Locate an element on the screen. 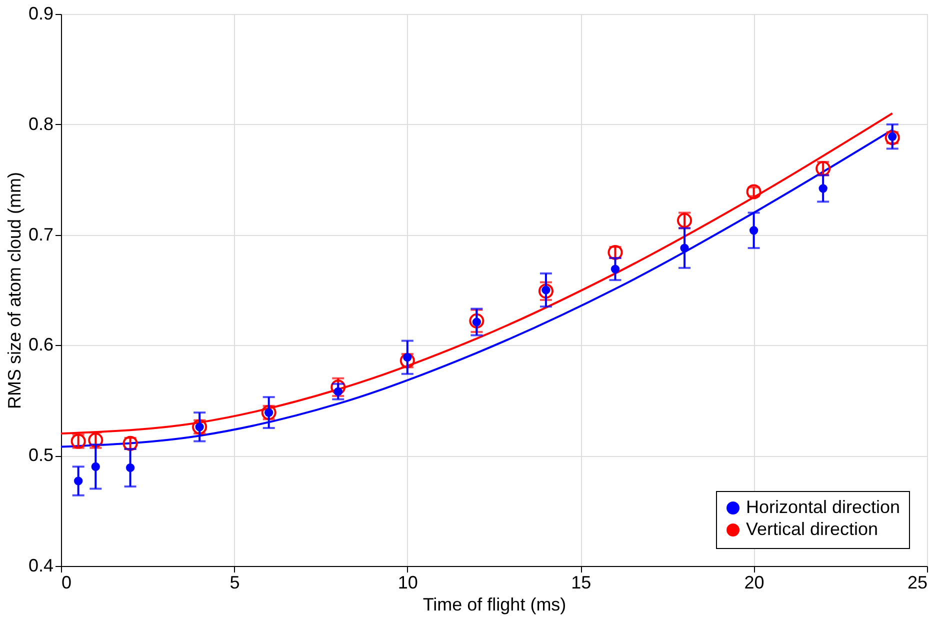 This screenshot has width=933, height=619. y-tick-label: 0.8 is located at coordinates (41, 124).